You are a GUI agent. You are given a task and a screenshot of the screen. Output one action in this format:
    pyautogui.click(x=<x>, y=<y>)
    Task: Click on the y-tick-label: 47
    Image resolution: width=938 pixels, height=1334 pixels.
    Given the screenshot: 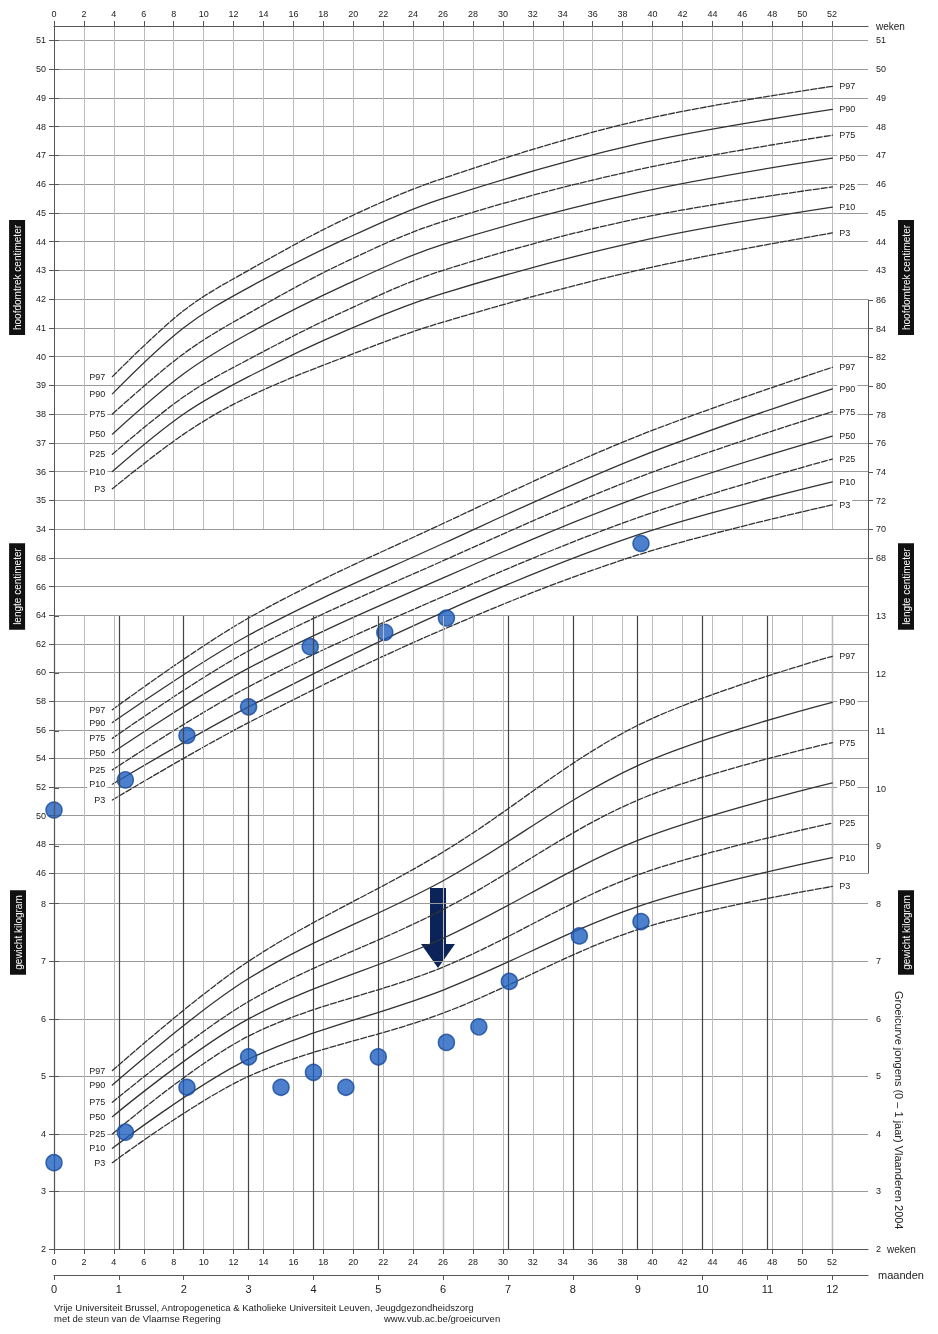 What is the action you would take?
    pyautogui.click(x=40, y=155)
    